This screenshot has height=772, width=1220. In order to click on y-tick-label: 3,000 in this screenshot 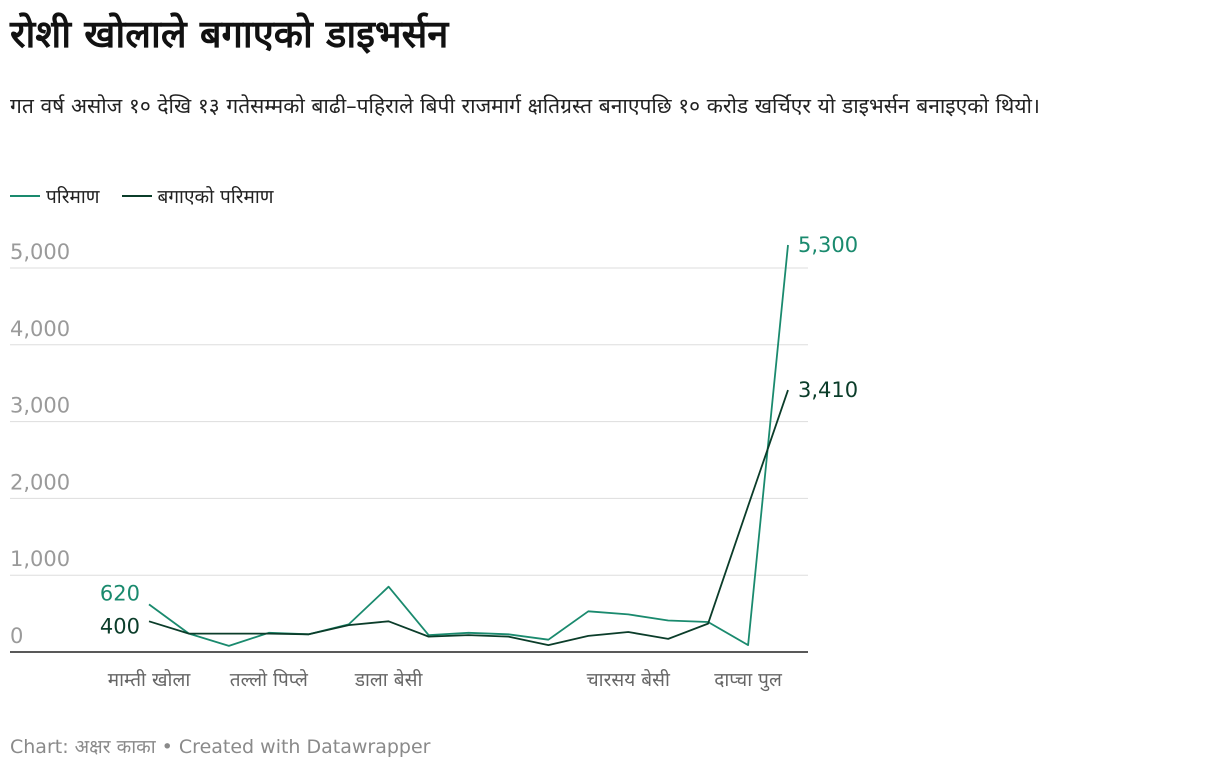, I will do `click(40, 406)`.